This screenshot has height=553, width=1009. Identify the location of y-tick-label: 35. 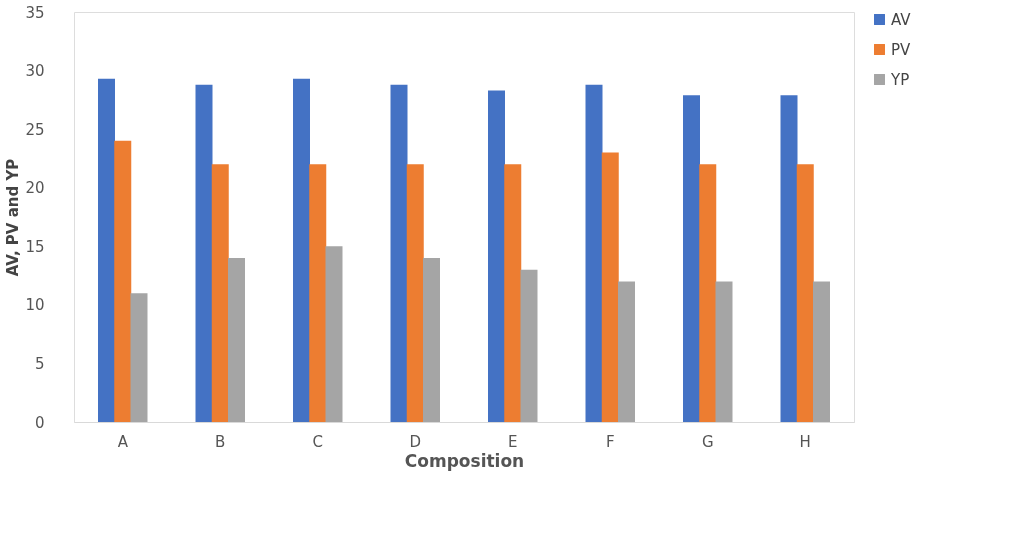
(35, 12).